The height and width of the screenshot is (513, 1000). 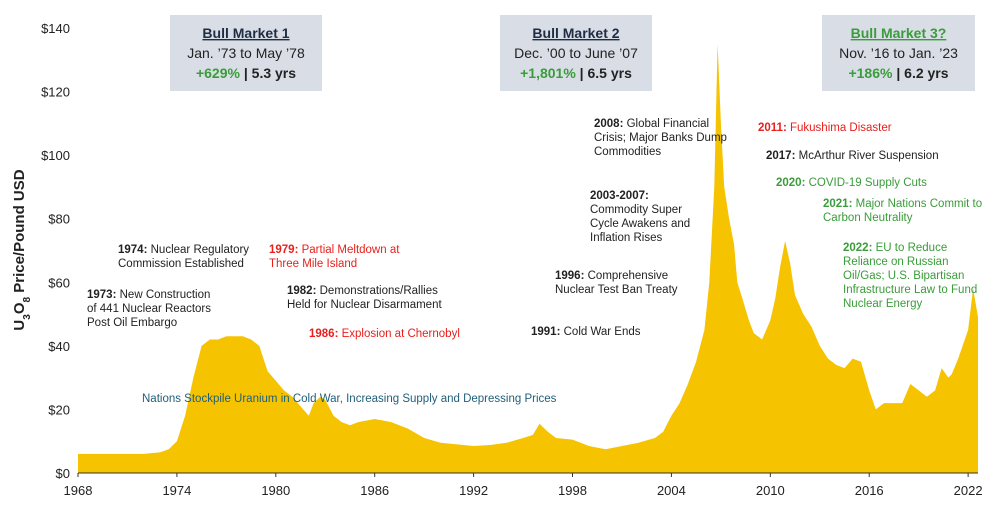 What do you see at coordinates (576, 73) in the screenshot?
I see `bull-market-performance: +1,801% | 6.5 yrs` at bounding box center [576, 73].